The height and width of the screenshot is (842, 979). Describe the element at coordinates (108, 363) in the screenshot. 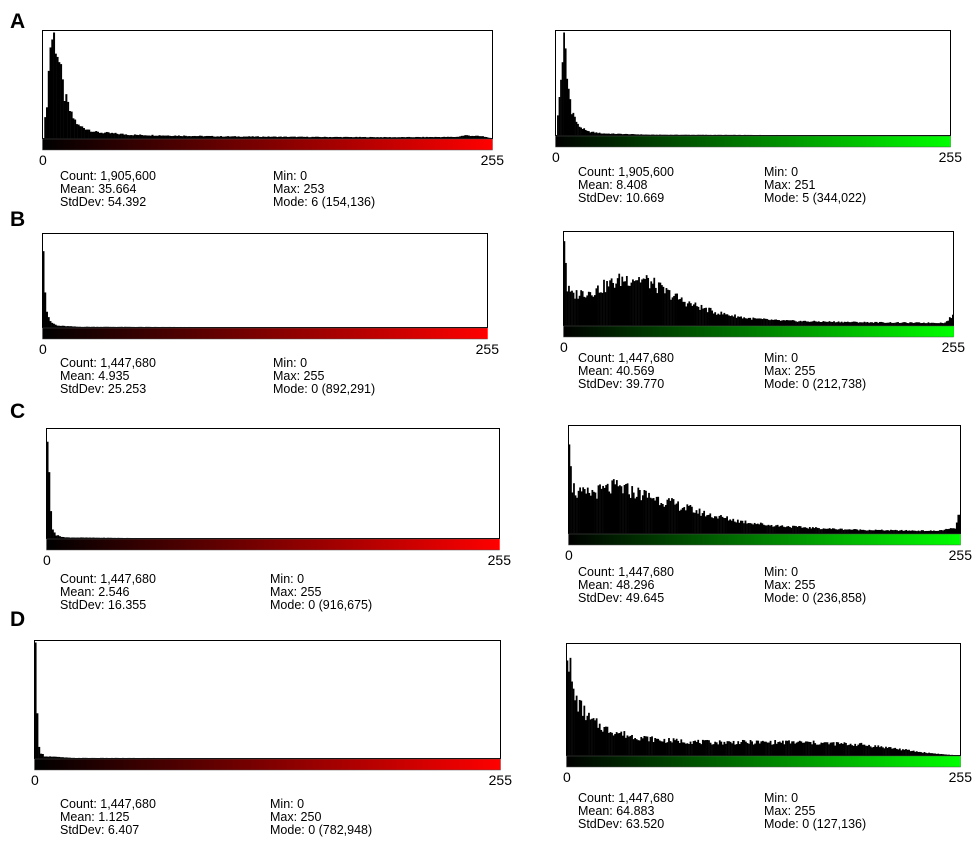

I see `stat-count: Count: 1,447,680` at that location.